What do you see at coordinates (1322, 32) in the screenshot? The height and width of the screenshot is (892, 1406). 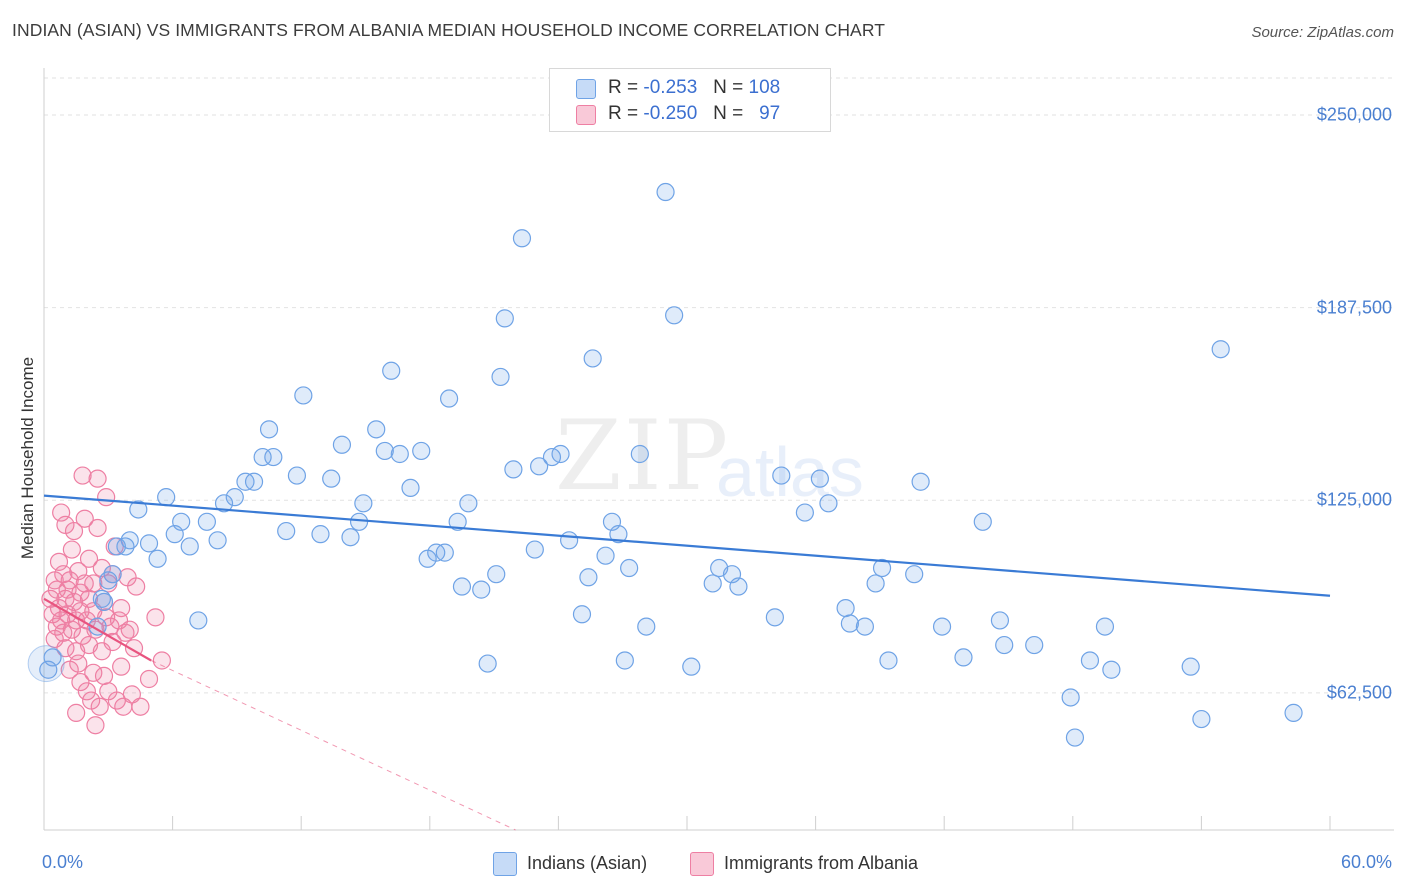 I see `source-label: Source: ZipAtlas.com` at bounding box center [1322, 32].